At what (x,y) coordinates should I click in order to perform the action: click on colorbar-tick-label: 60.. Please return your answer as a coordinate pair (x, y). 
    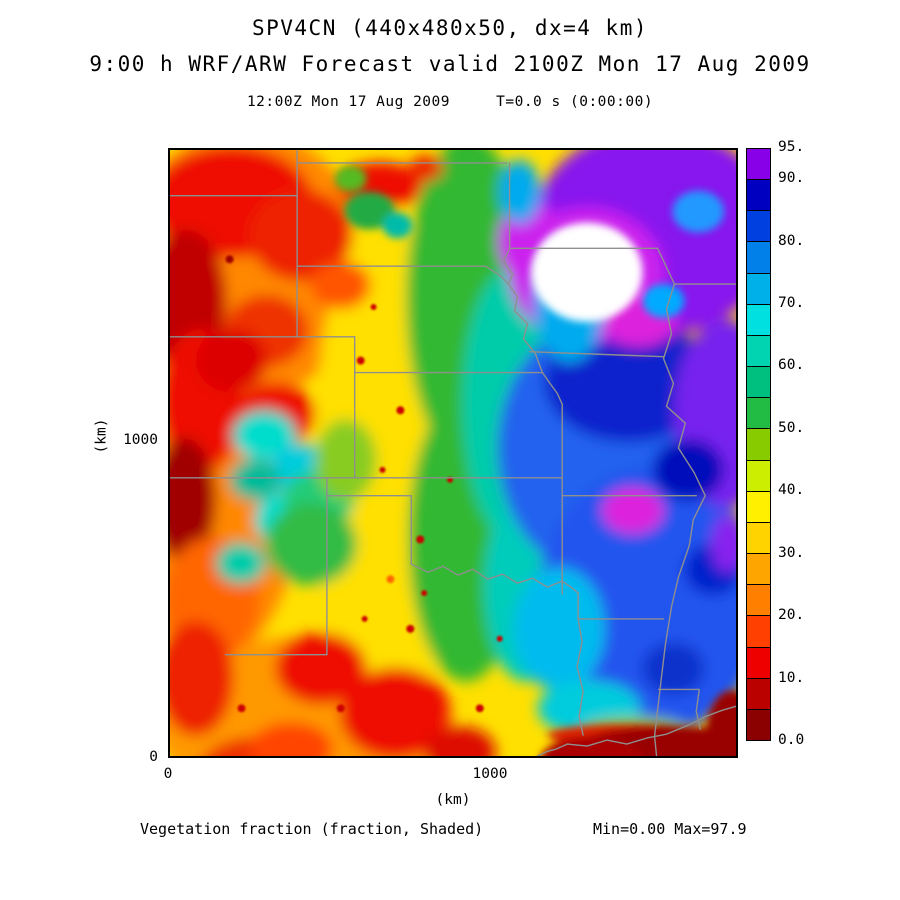
    Looking at the image, I should click on (791, 365).